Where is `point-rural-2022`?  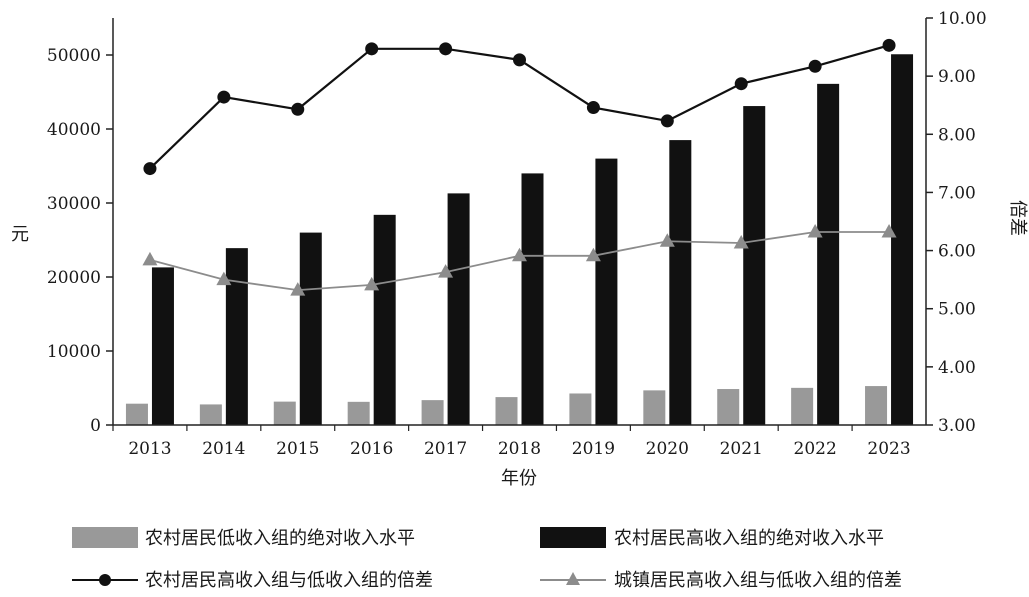
point-rural-2022 is located at coordinates (815, 66).